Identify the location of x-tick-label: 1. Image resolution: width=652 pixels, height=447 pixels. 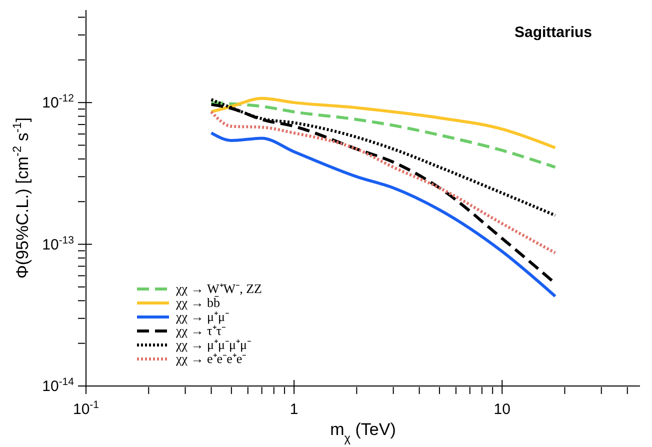
(294, 409).